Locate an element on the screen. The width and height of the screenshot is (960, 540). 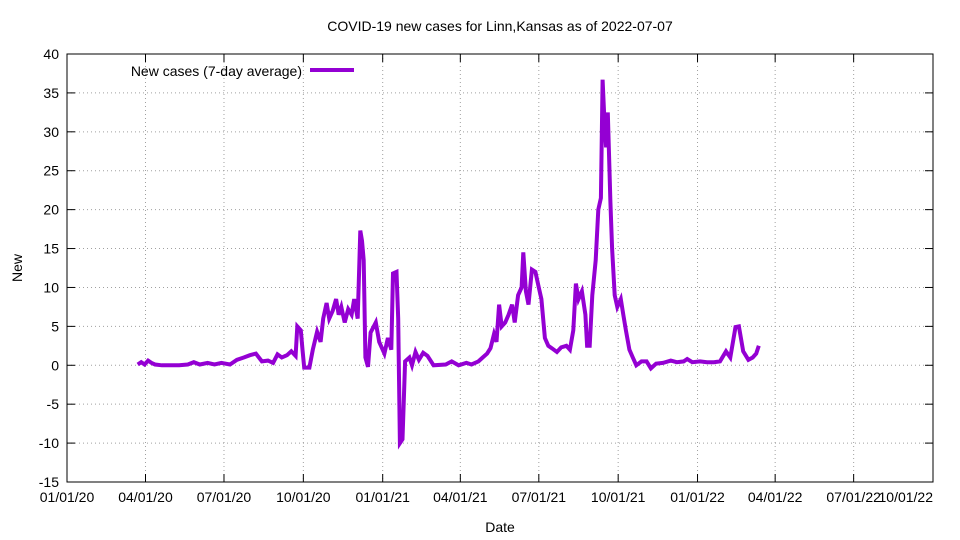
x-tick-label: 04/01/22 is located at coordinates (775, 497).